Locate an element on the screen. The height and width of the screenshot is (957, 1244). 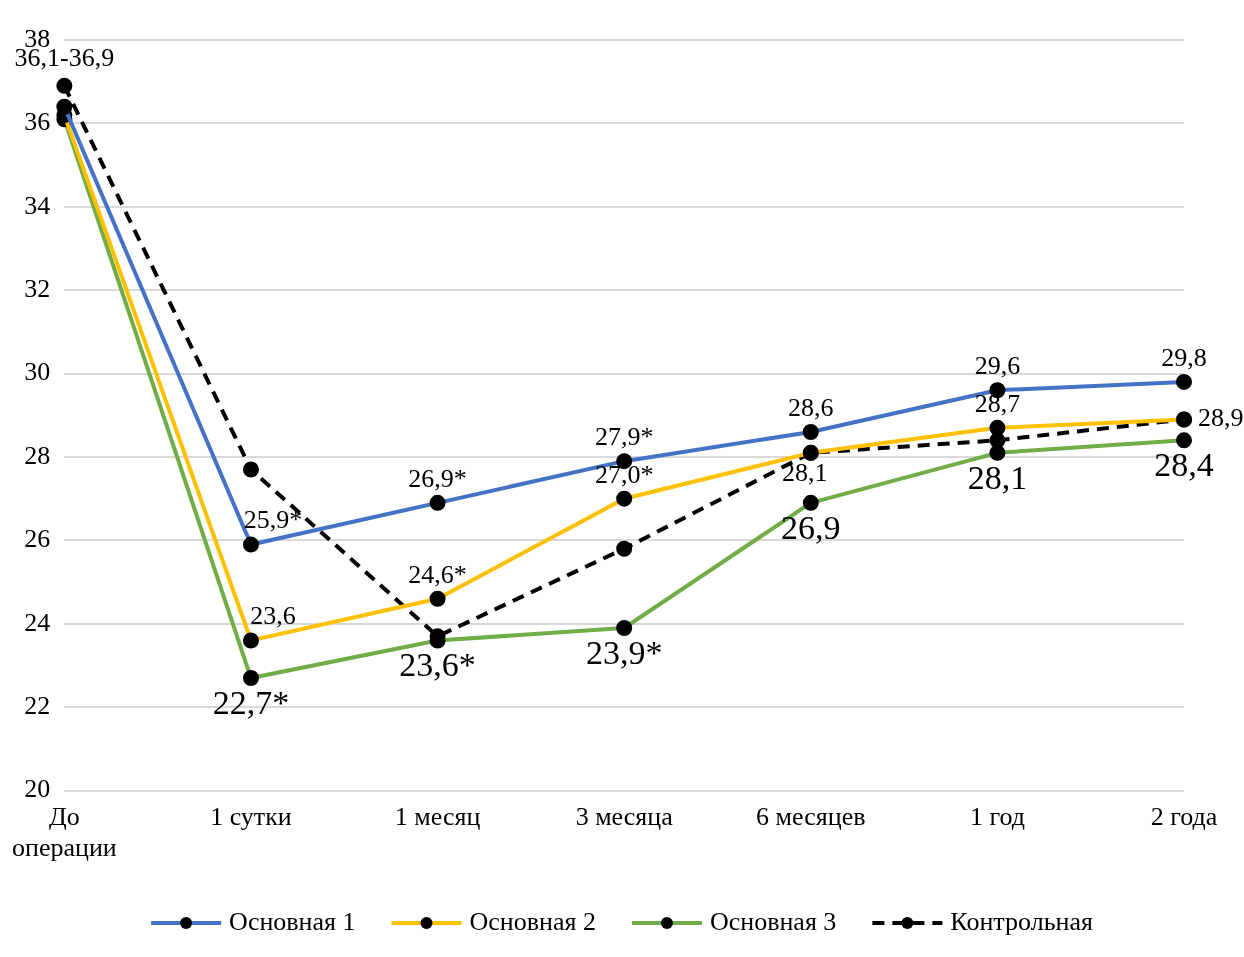
y-tick-label: 30 is located at coordinates (37, 372).